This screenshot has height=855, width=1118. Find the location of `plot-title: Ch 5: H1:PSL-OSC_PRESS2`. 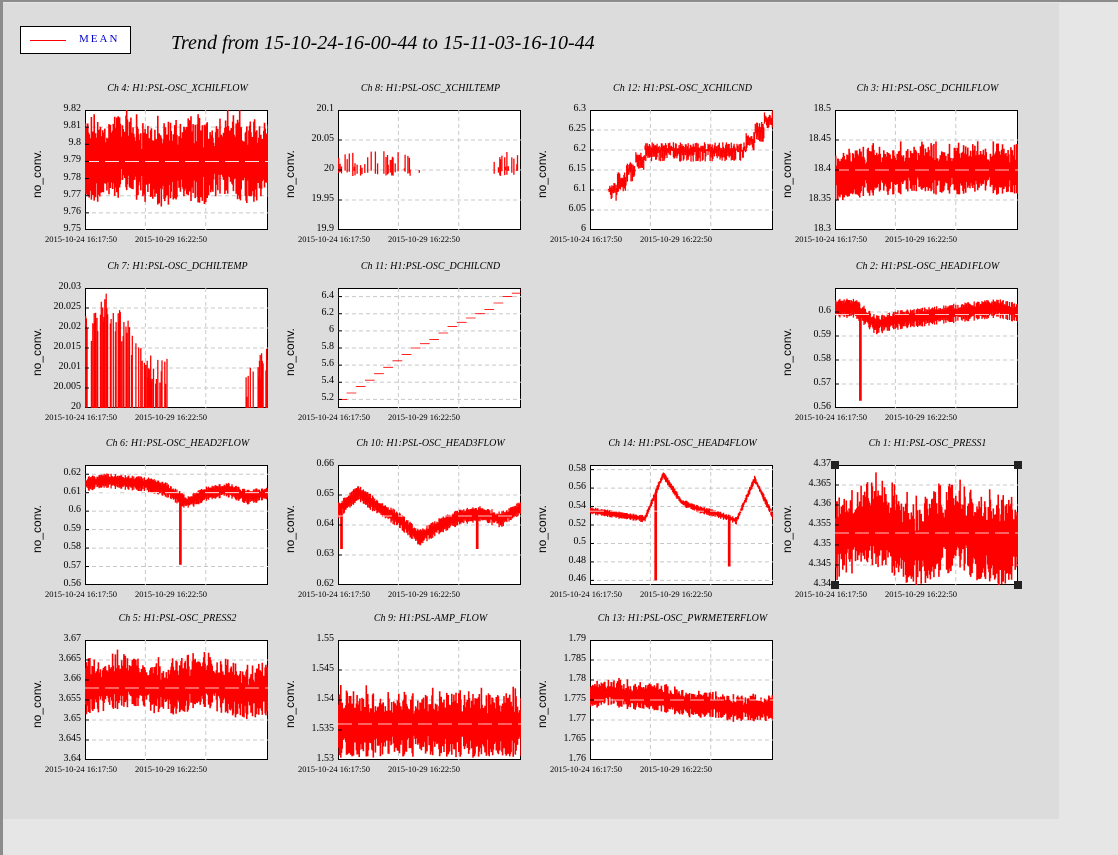

plot-title: Ch 5: H1:PSL-OSC_PRESS2 is located at coordinates (177, 618).